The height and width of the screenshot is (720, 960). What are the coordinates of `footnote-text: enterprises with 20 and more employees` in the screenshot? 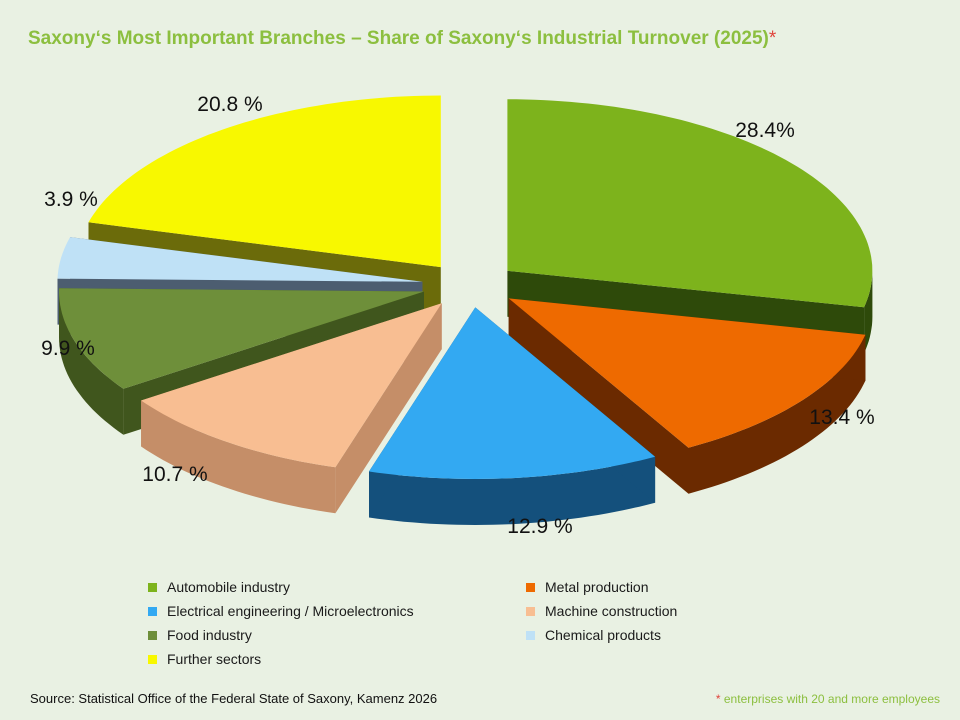 It's located at (830, 699).